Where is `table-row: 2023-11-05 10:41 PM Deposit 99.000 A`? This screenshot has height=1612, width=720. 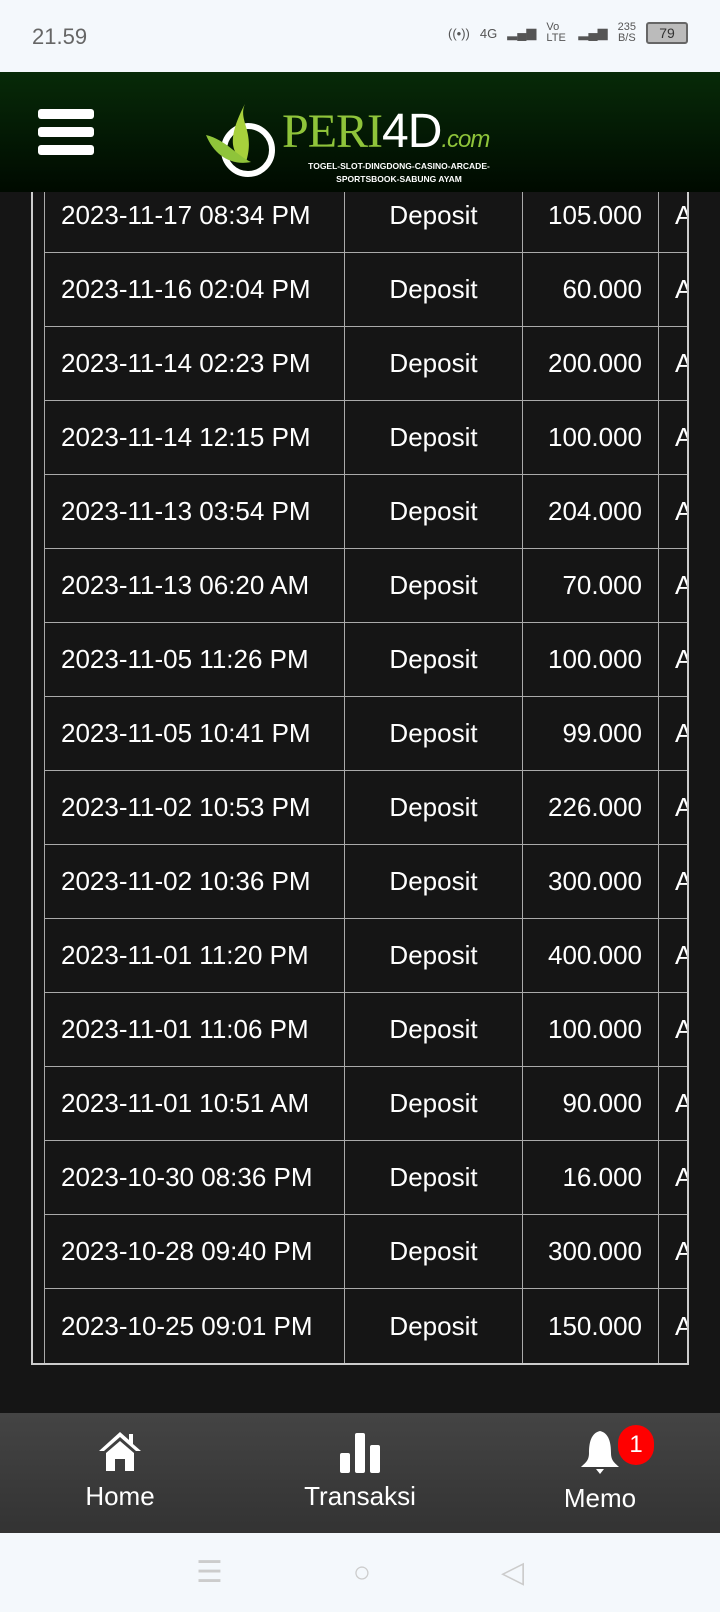 table-row: 2023-11-05 10:41 PM Deposit 99.000 A is located at coordinates (365, 734).